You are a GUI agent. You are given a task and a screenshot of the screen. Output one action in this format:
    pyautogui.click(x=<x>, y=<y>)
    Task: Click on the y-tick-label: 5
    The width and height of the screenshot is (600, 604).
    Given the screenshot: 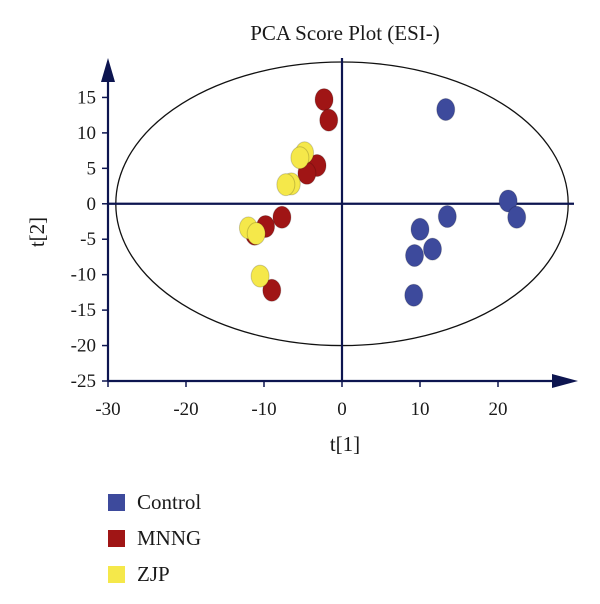 What is the action you would take?
    pyautogui.click(x=92, y=168)
    